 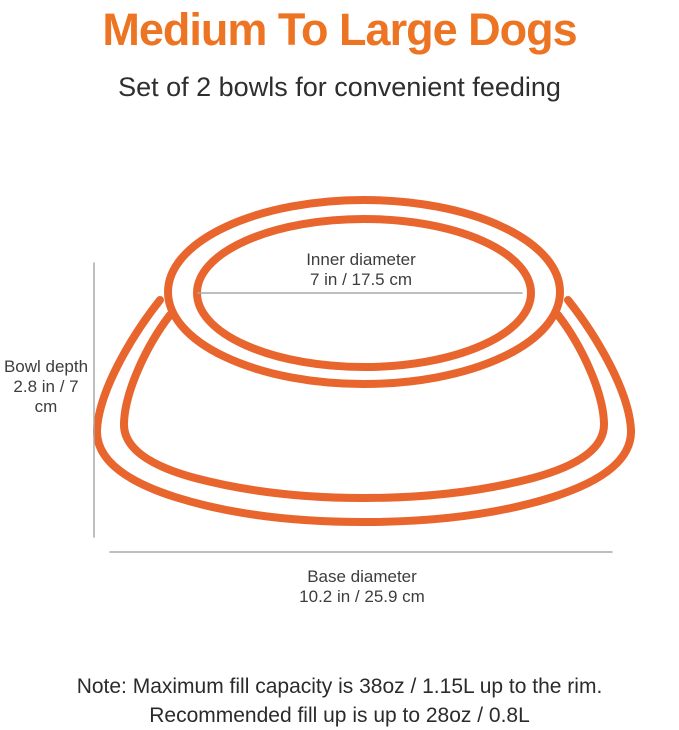 What do you see at coordinates (361, 259) in the screenshot?
I see `inner-diameter-name: Inner diameter` at bounding box center [361, 259].